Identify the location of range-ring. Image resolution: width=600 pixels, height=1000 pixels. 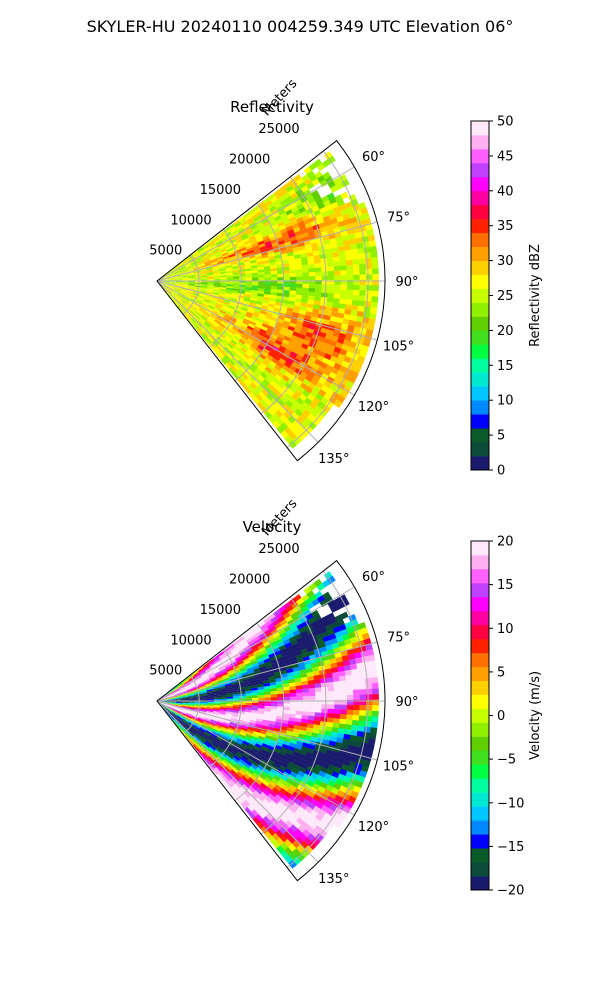
(225, 708).